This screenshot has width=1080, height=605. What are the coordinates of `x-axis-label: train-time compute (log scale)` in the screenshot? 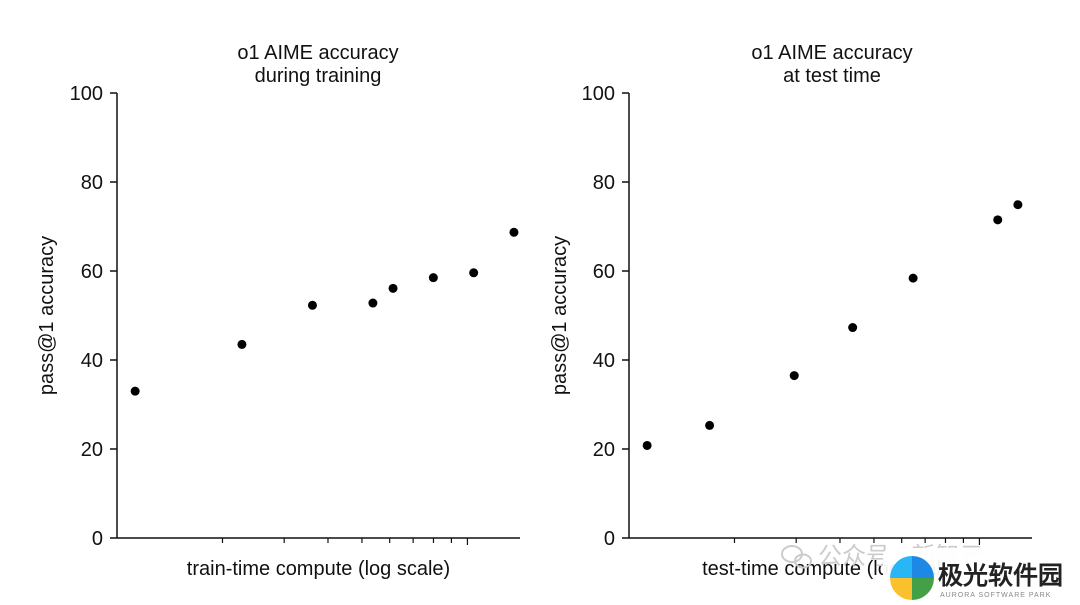 It's located at (318, 569).